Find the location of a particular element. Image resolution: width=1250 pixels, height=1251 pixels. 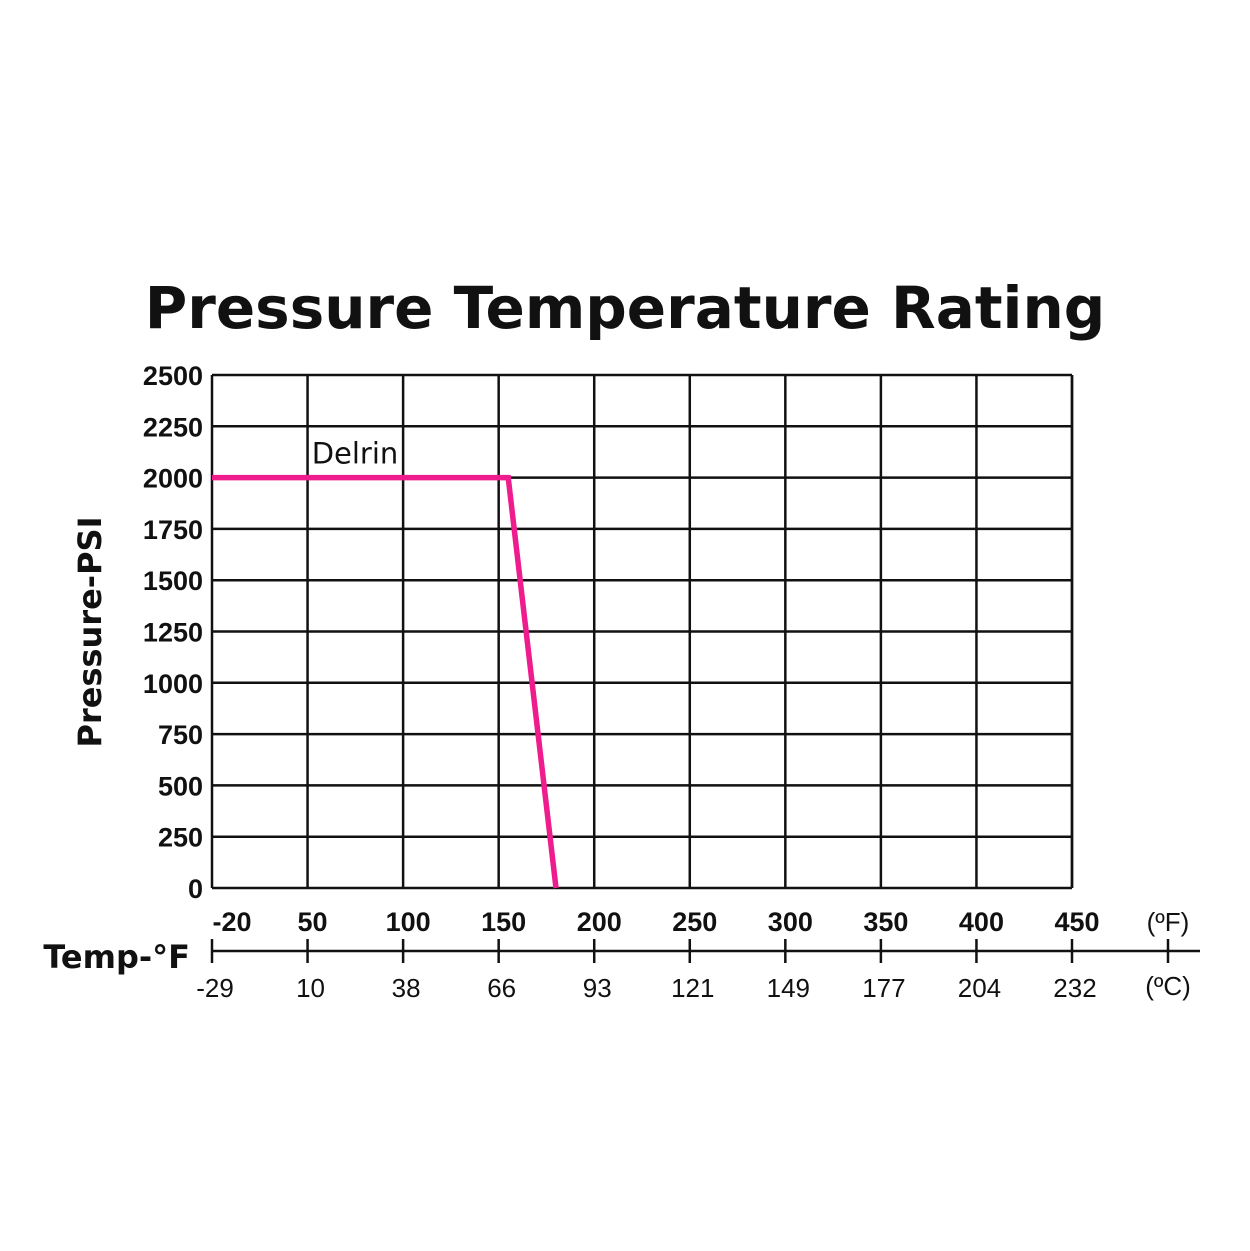

x-tick-label-c: 10 is located at coordinates (310, 988).